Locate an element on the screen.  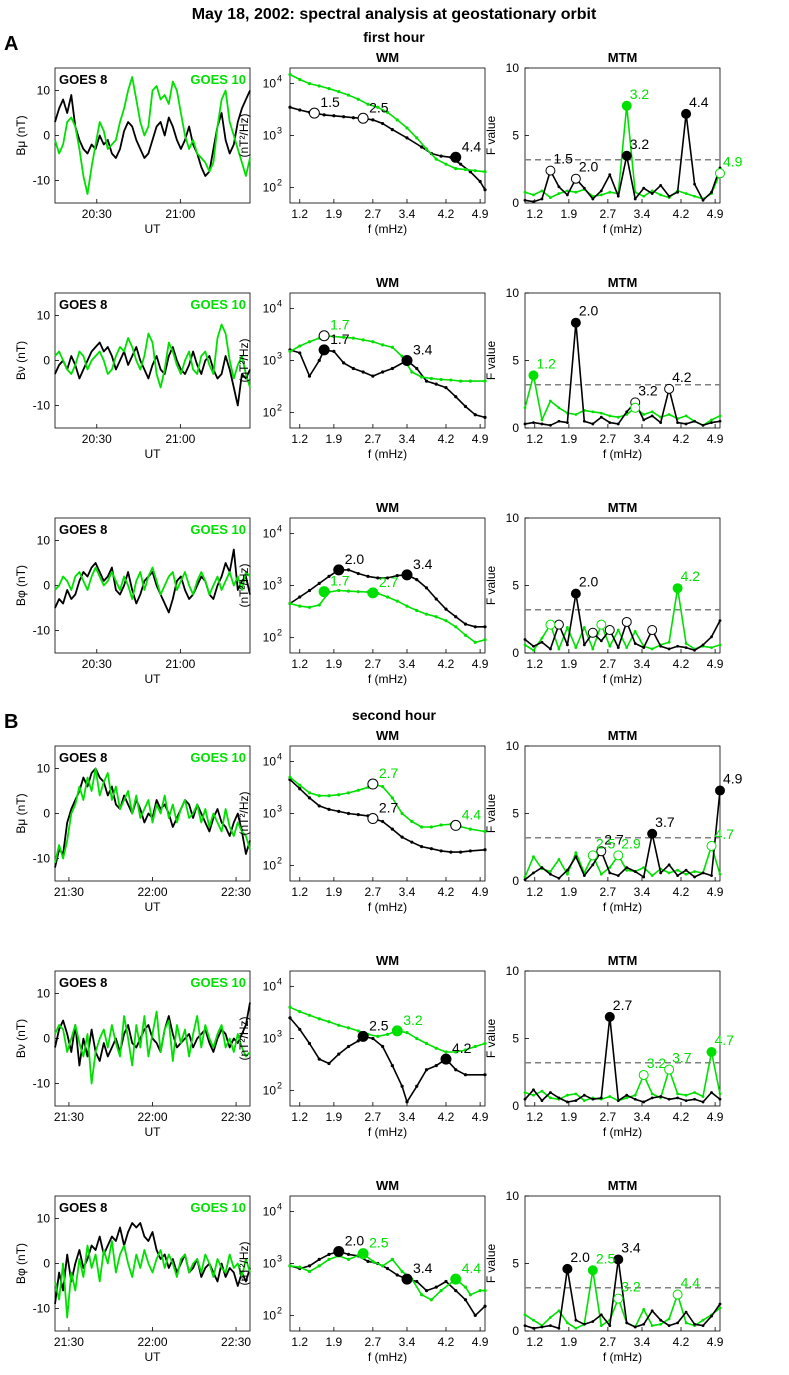
b-phi-mtm-title: MTM is located at coordinates (623, 1185).